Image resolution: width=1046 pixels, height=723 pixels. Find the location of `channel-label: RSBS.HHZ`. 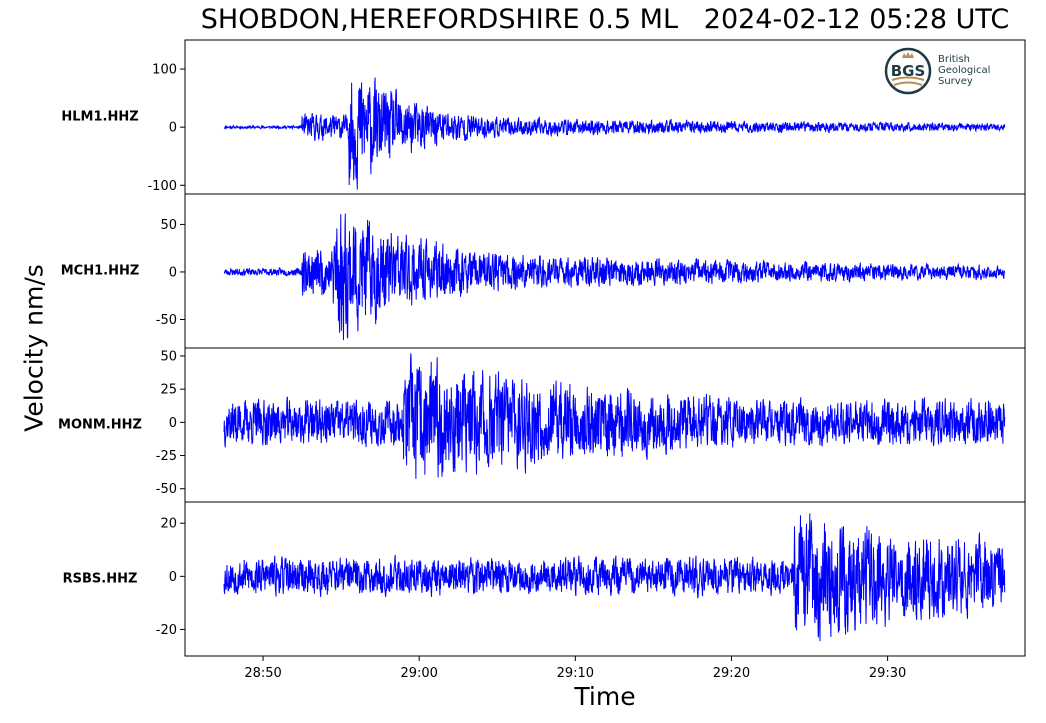

channel-label: RSBS.HHZ is located at coordinates (100, 579).